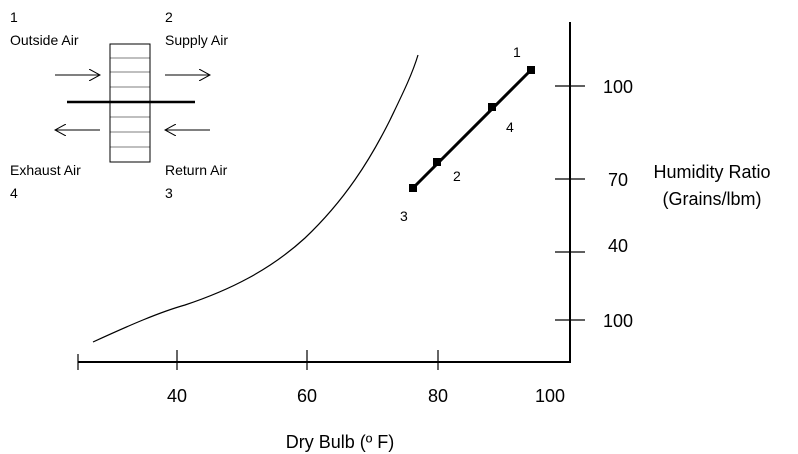 Image resolution: width=798 pixels, height=454 pixels. Describe the element at coordinates (618, 180) in the screenshot. I see `y-tick-label: 70` at that location.